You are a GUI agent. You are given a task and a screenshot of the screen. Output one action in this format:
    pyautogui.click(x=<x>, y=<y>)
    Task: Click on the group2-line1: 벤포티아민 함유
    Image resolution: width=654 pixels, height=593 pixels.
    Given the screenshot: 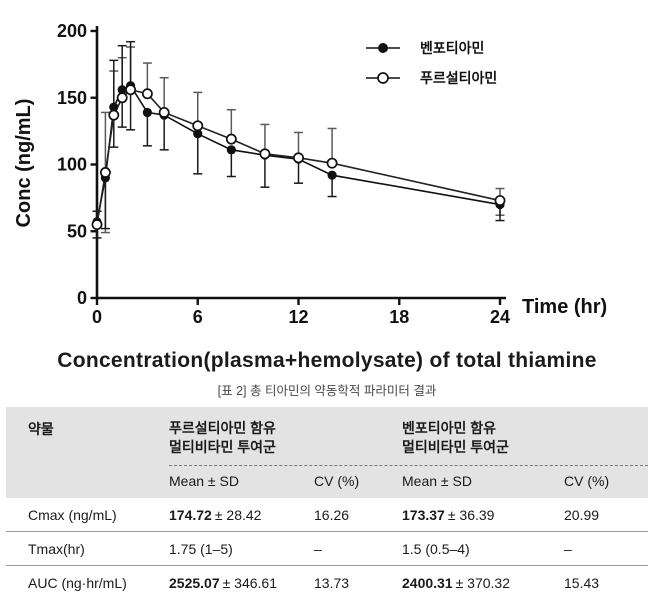 What is the action you would take?
    pyautogui.click(x=449, y=428)
    